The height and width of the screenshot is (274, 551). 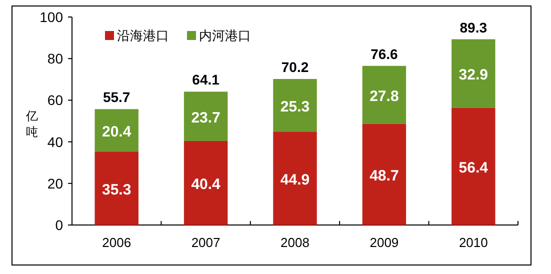 I want to click on x-tick-label: 2009, so click(x=384, y=242).